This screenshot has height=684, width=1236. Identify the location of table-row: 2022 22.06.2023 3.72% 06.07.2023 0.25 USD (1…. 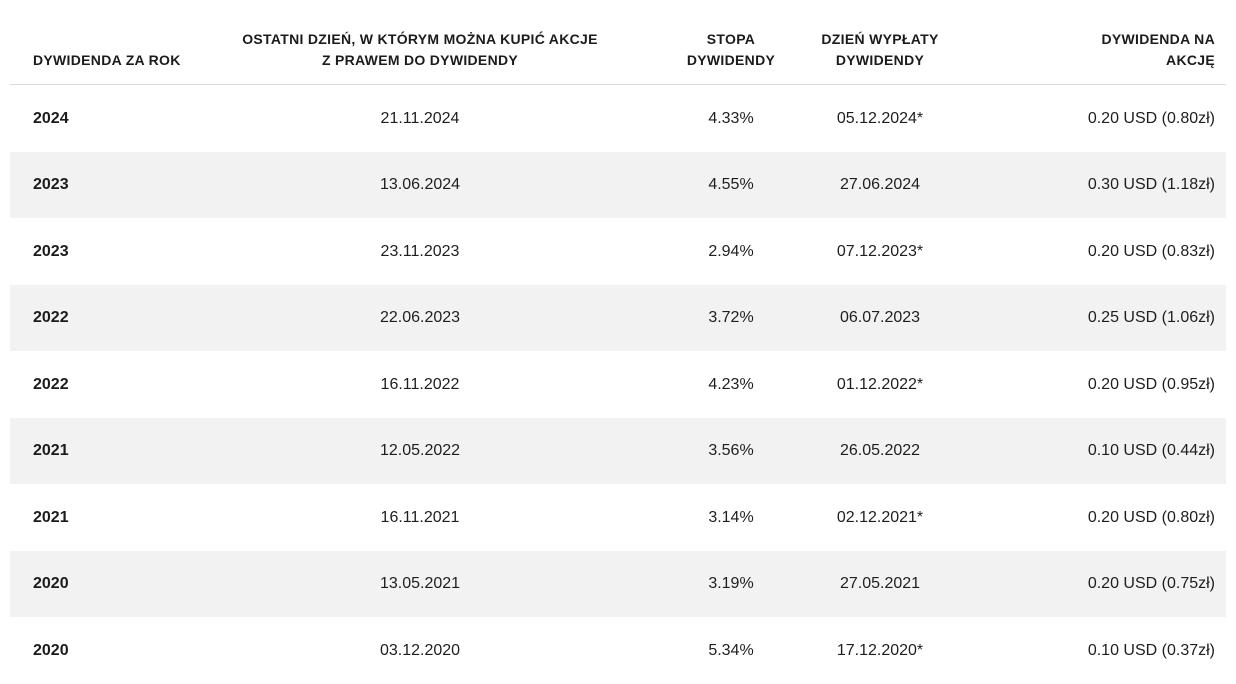
(618, 317).